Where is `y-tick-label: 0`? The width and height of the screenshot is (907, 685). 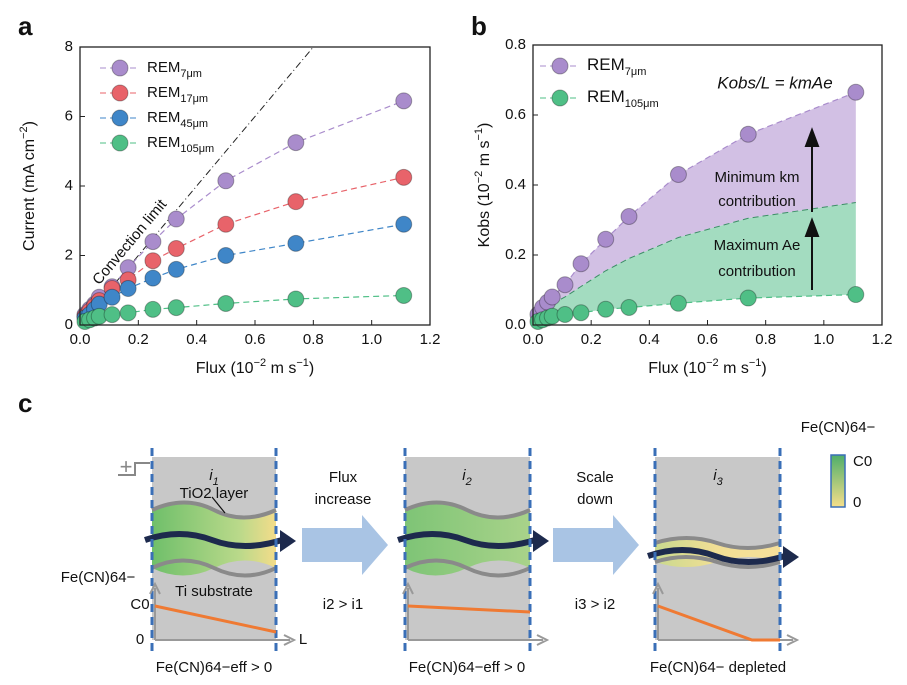
y-tick-label: 0 is located at coordinates (69, 324).